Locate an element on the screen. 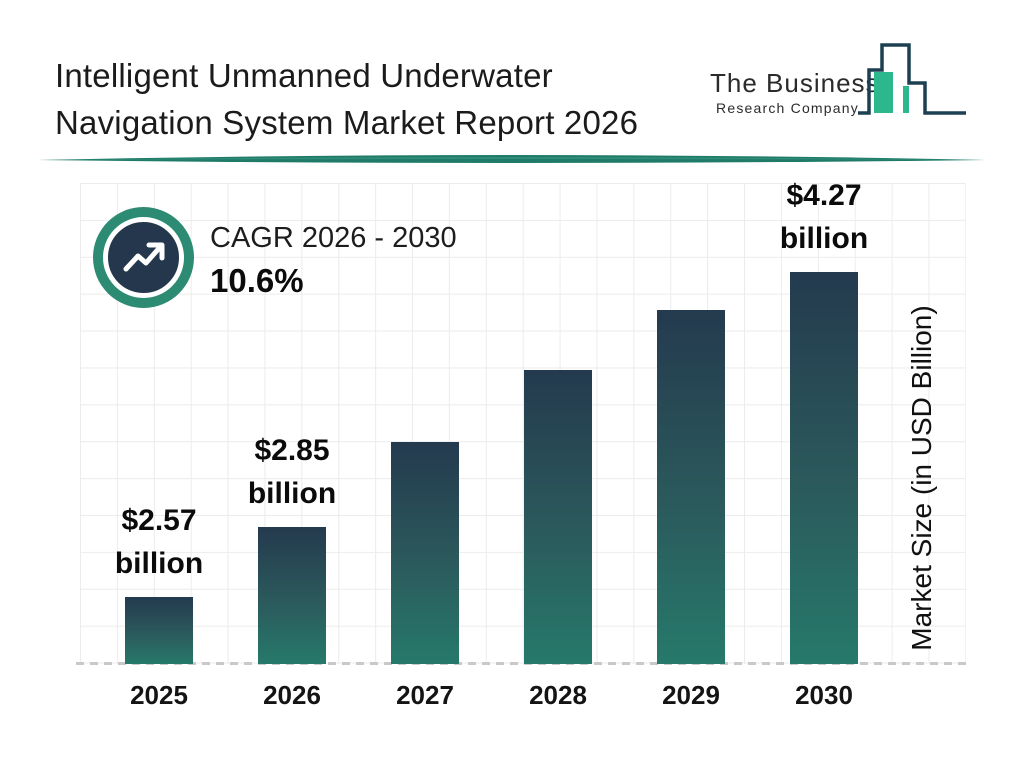 Image resolution: width=1024 pixels, height=768 pixels. company-name: The Business is located at coordinates (795, 83).